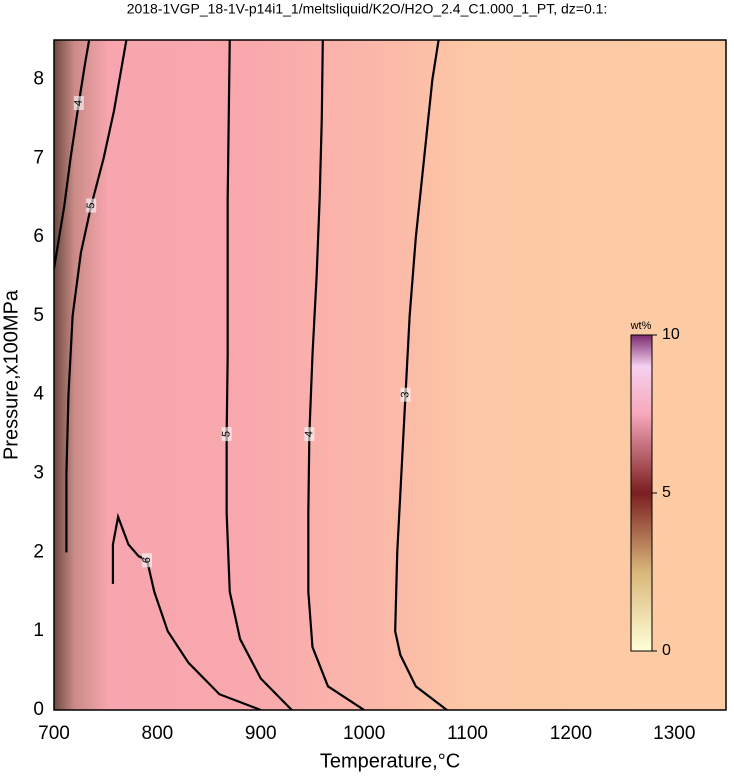 The width and height of the screenshot is (734, 776). I want to click on contour-label: 6, so click(147, 560).